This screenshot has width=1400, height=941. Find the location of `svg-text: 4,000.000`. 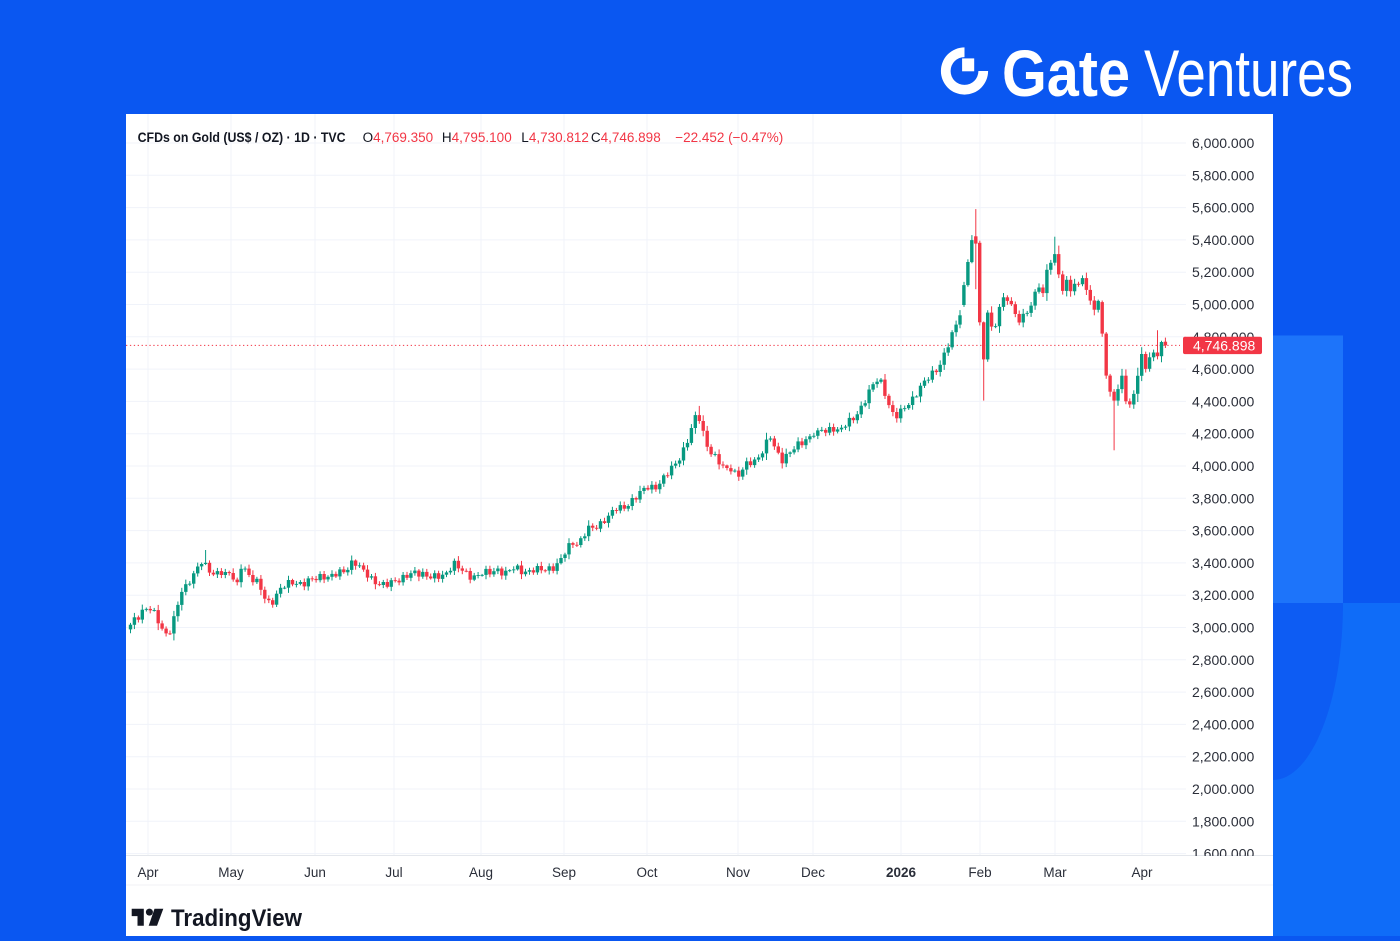

svg-text: 4,000.000 is located at coordinates (1223, 466).